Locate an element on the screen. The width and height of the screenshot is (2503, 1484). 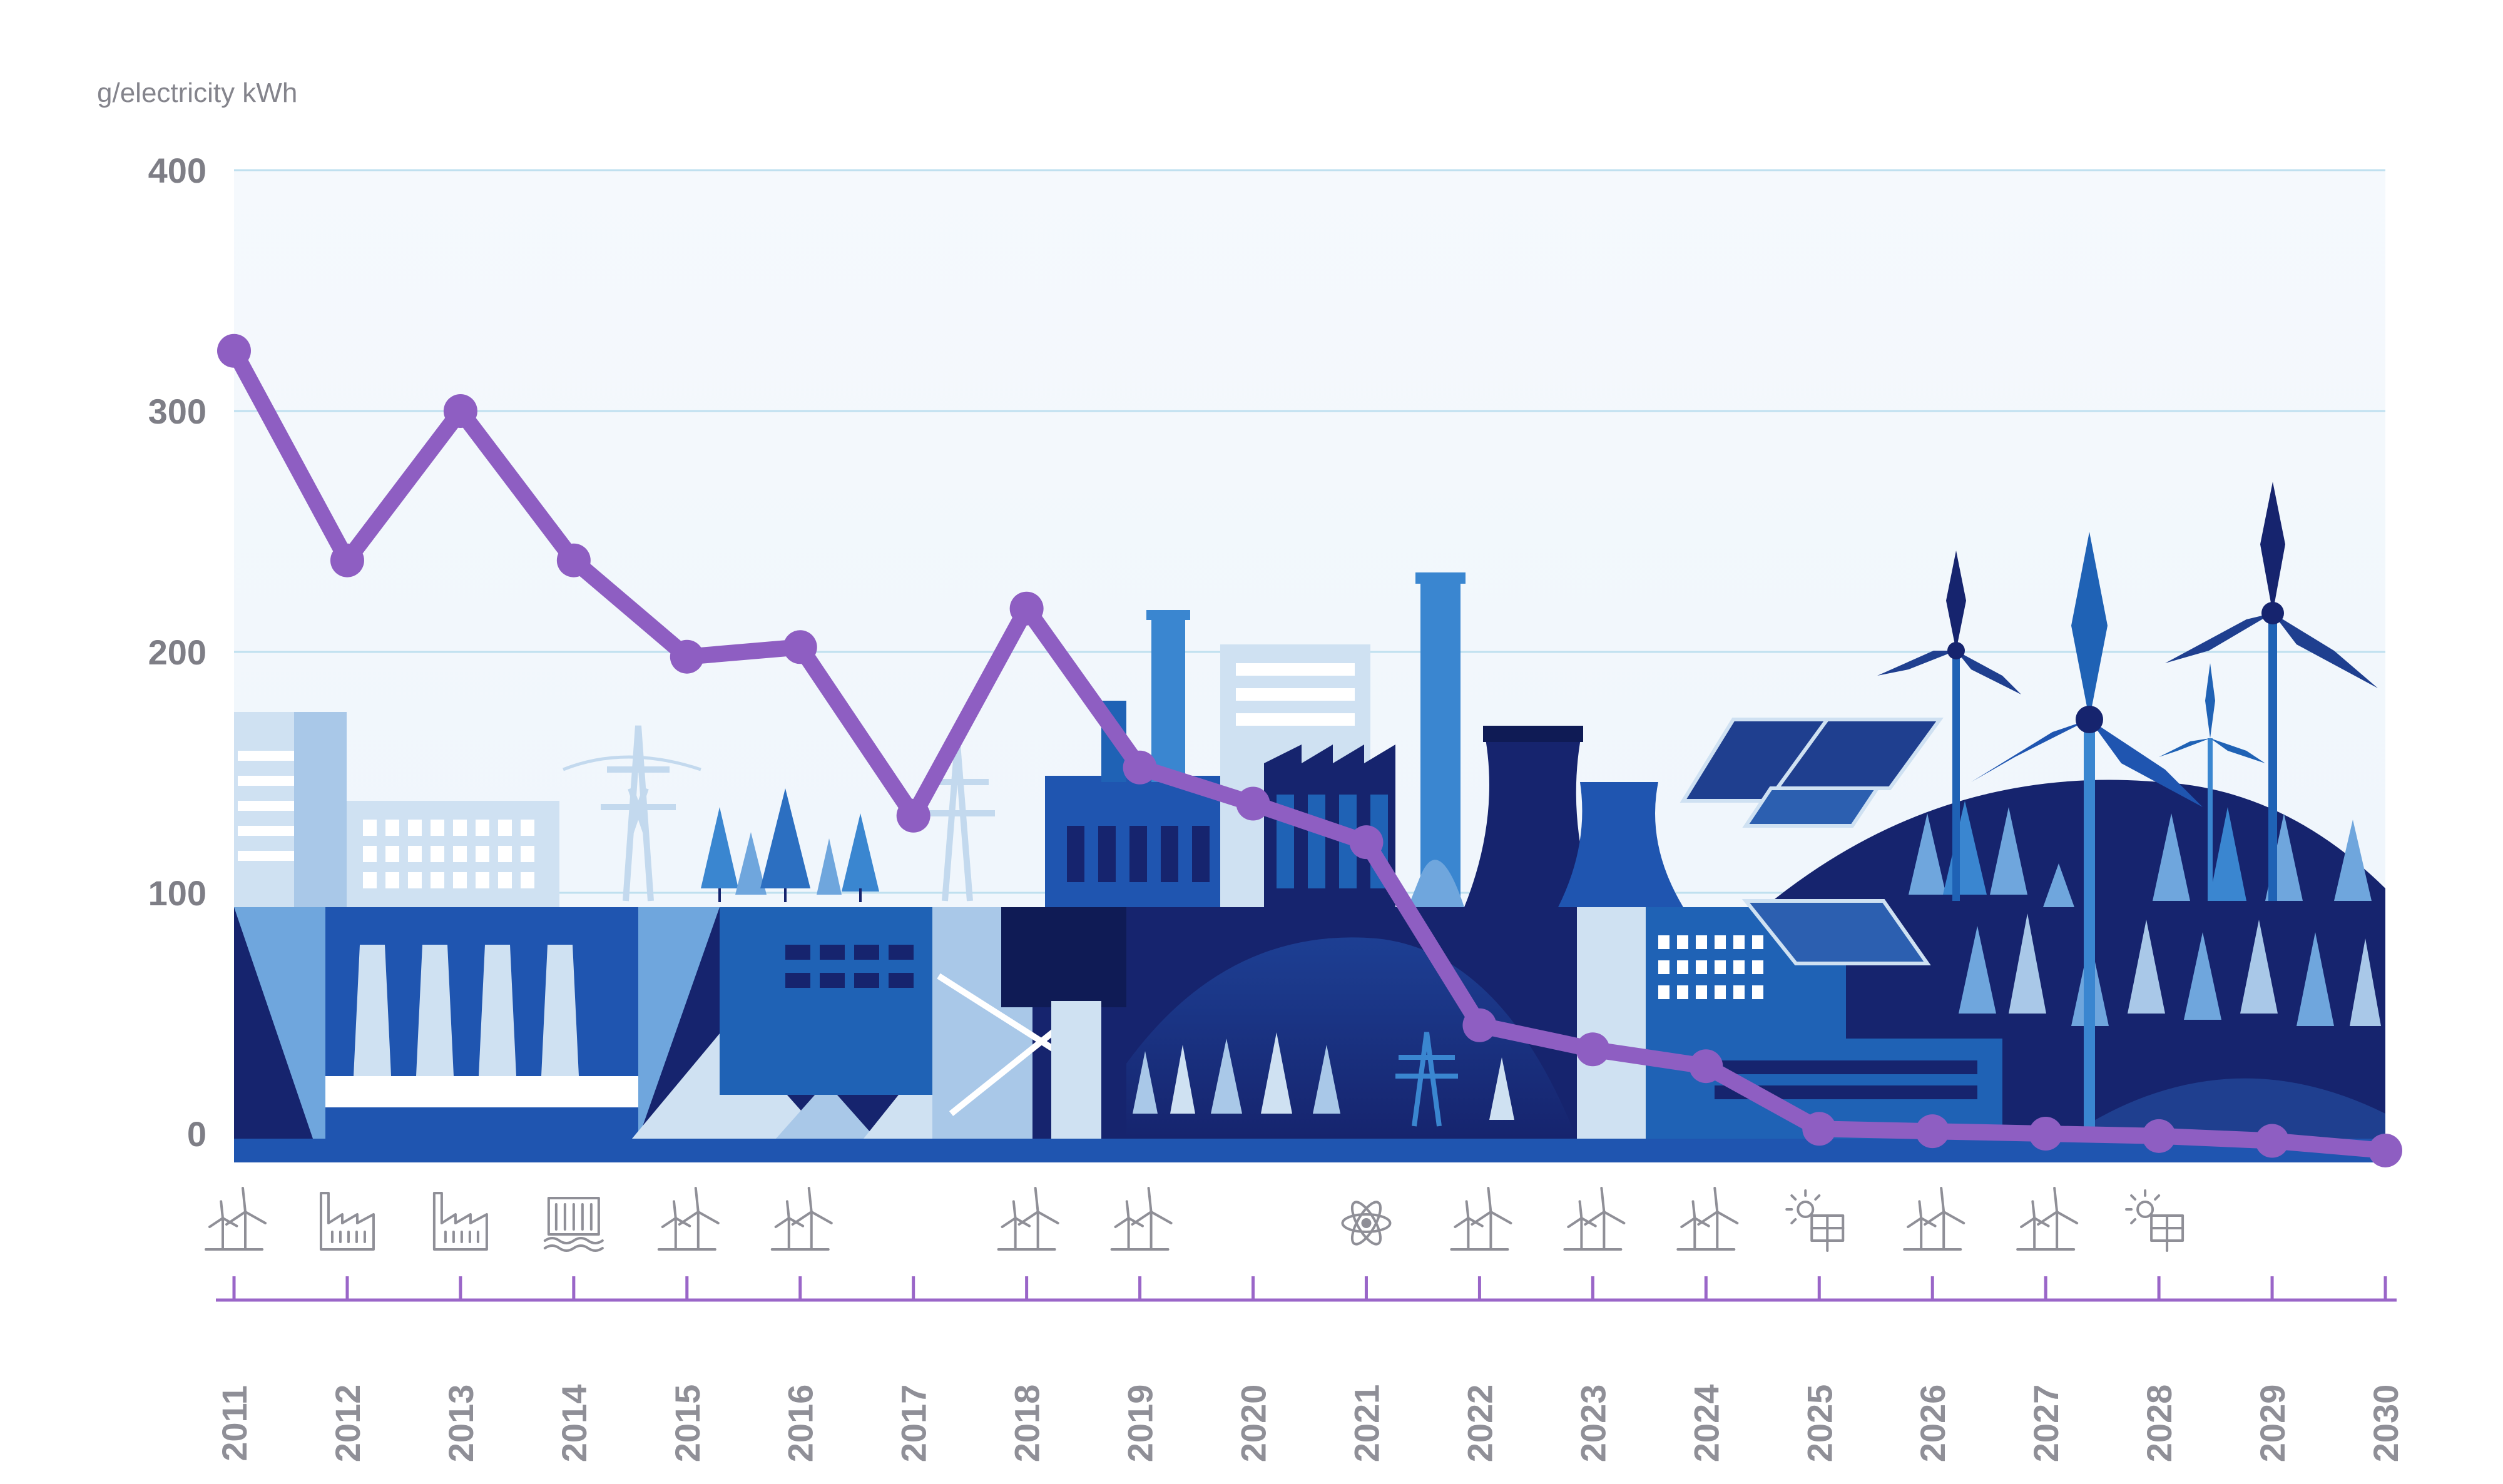
power-pylon is located at coordinates (632, 813).